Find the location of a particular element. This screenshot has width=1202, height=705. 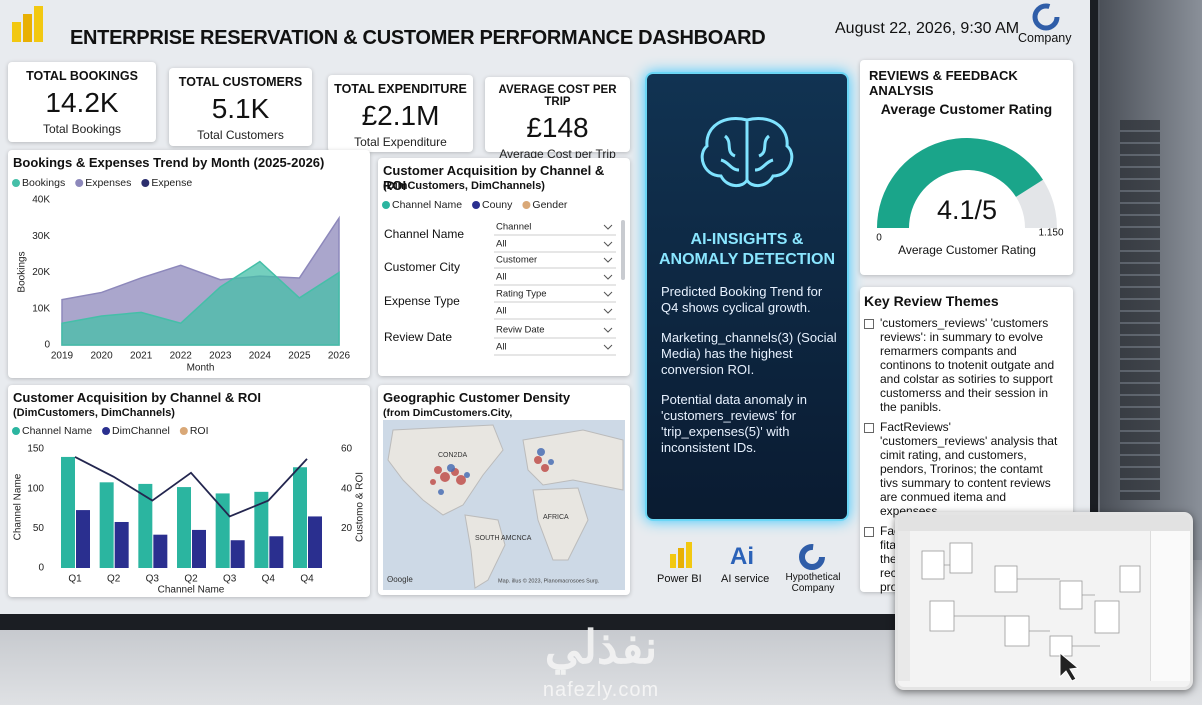

panel-title: Customer Acquisition by Channel & ROI is located at coordinates (494, 178).